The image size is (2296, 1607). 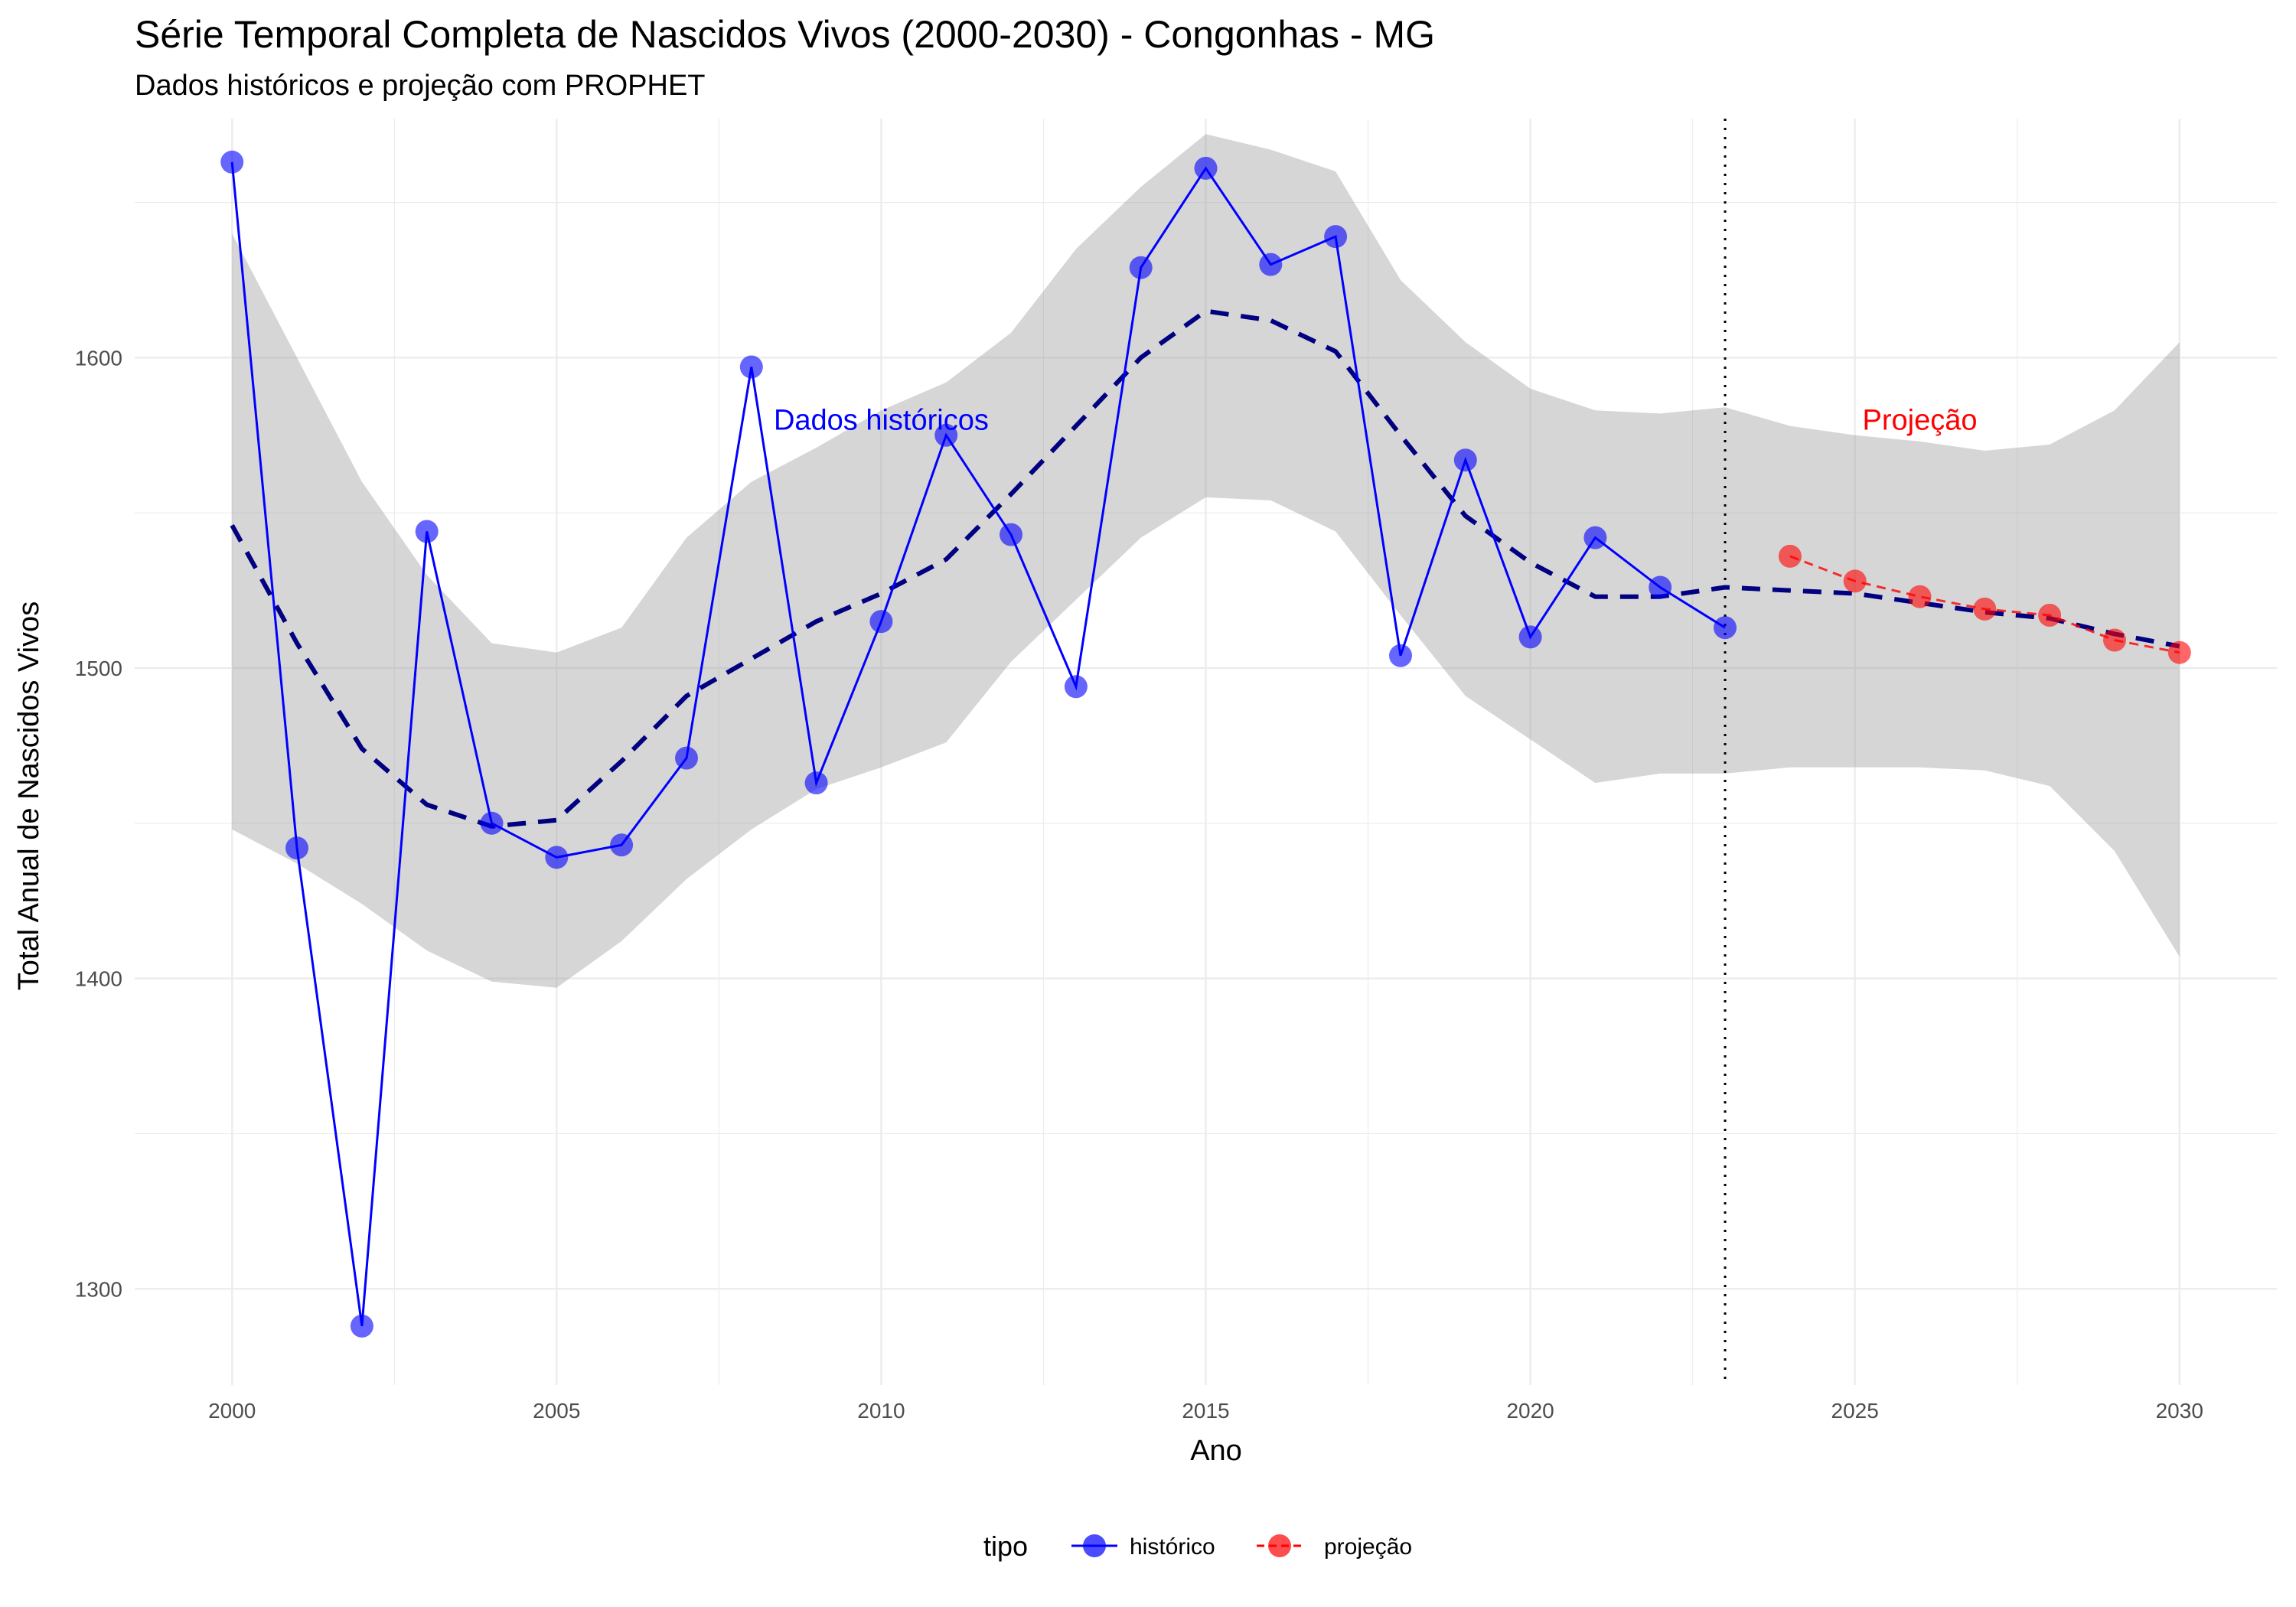 What do you see at coordinates (98, 823) in the screenshot?
I see `y-axis-ticks: 1300 1400 1500 1600` at bounding box center [98, 823].